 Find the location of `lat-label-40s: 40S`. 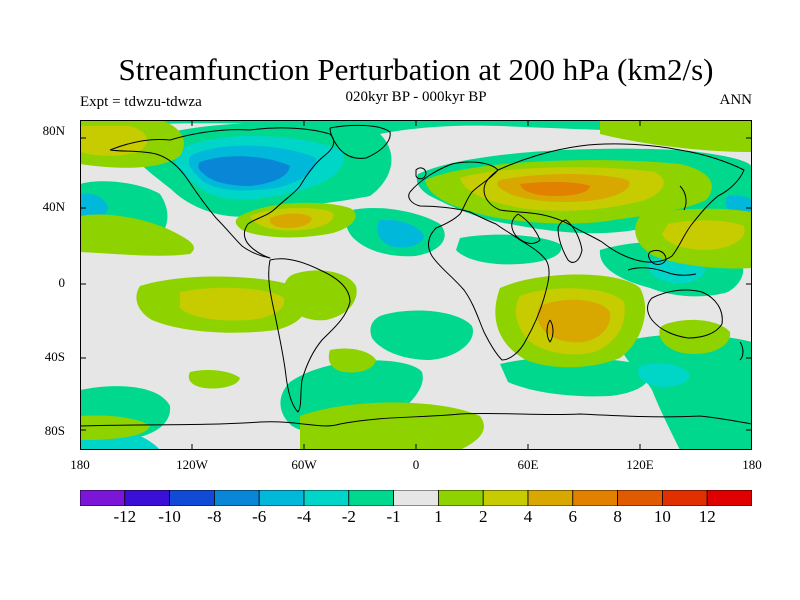

lat-label-40s: 40S is located at coordinates (54, 356).